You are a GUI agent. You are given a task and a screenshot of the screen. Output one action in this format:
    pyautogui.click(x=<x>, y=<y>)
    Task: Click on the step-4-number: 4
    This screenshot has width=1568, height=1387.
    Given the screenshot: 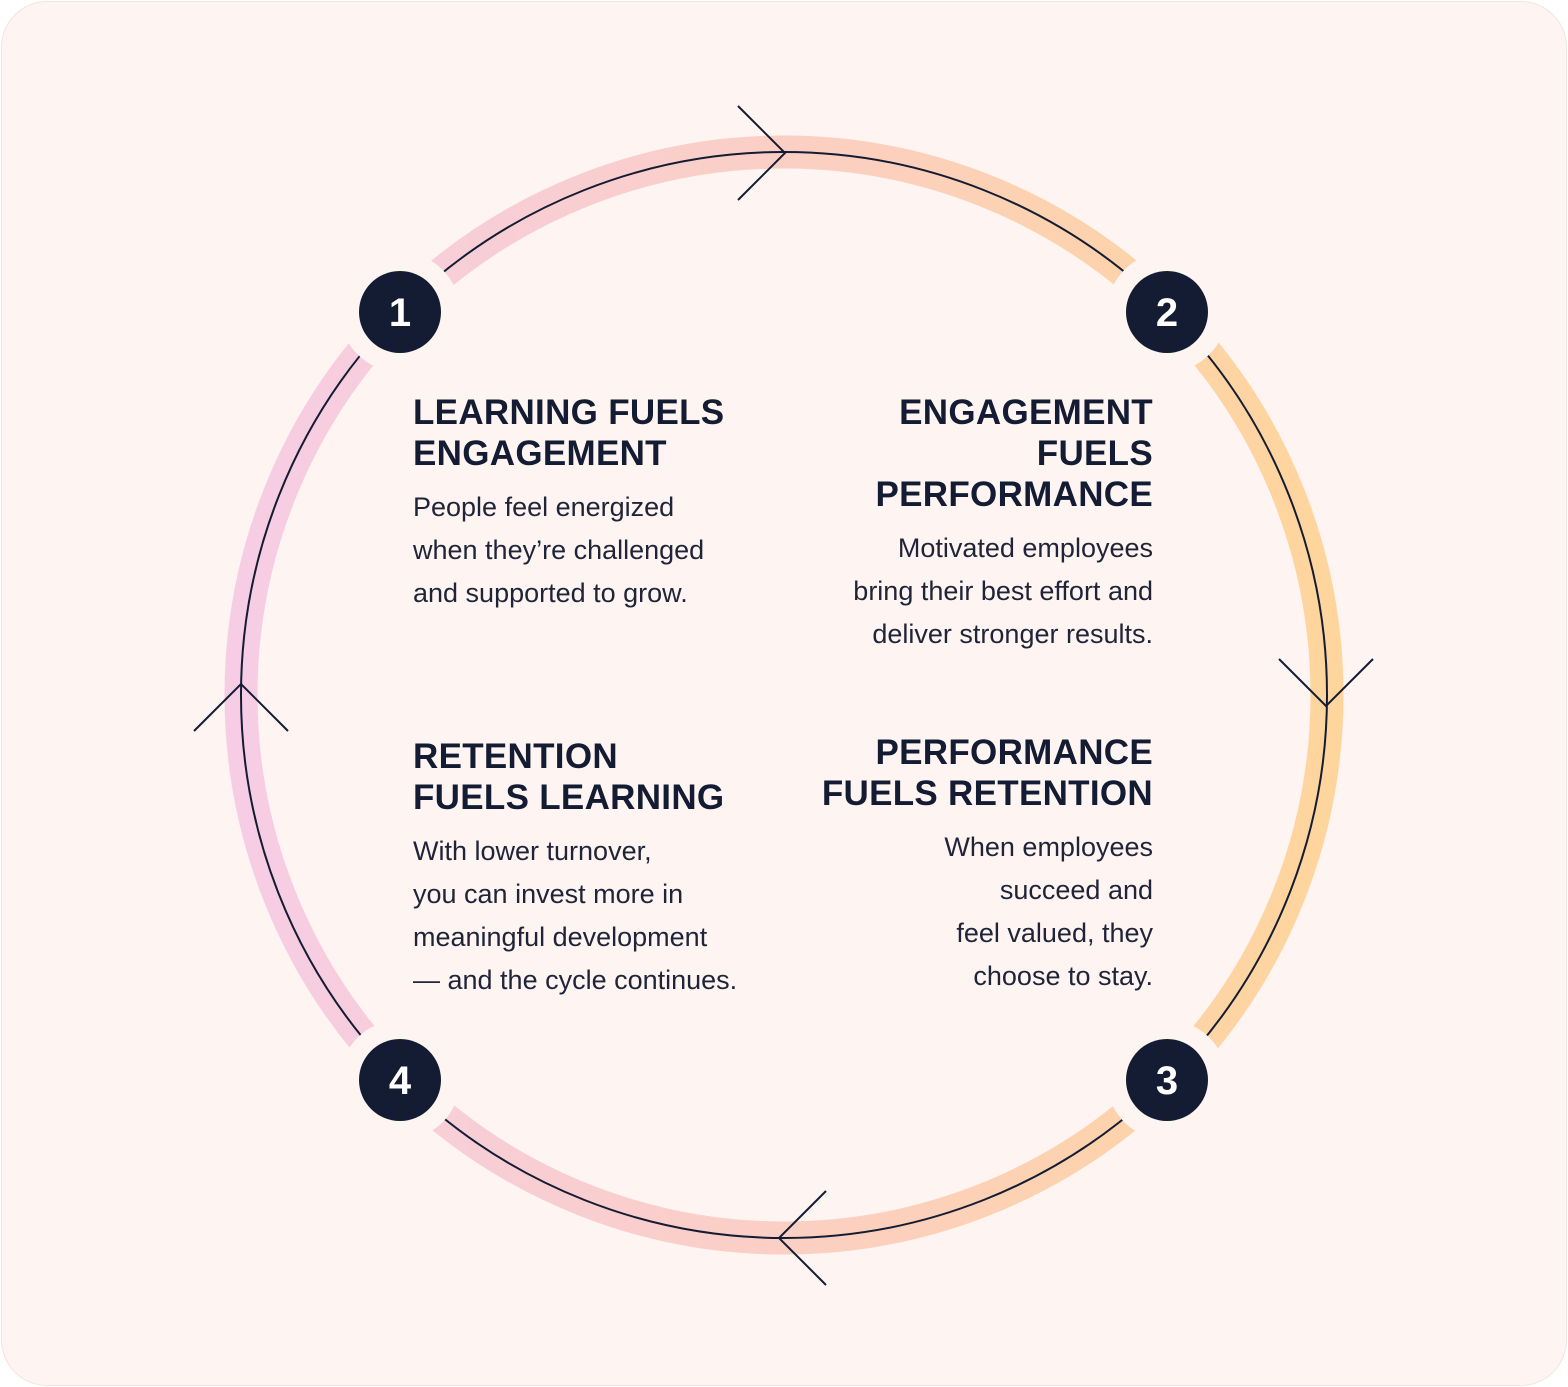 What is the action you would take?
    pyautogui.click(x=400, y=1081)
    